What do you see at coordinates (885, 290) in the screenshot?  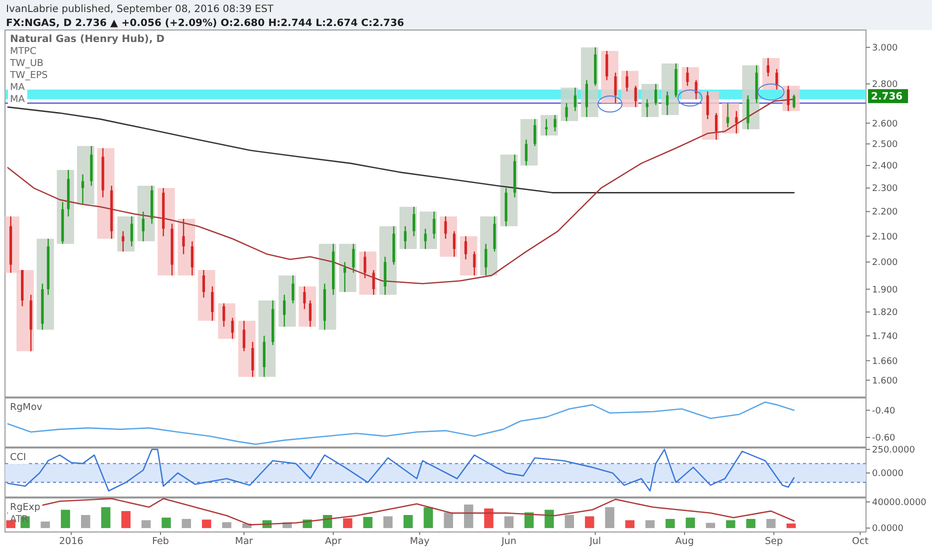 I see `y-tick-label: 1.900` at bounding box center [885, 290].